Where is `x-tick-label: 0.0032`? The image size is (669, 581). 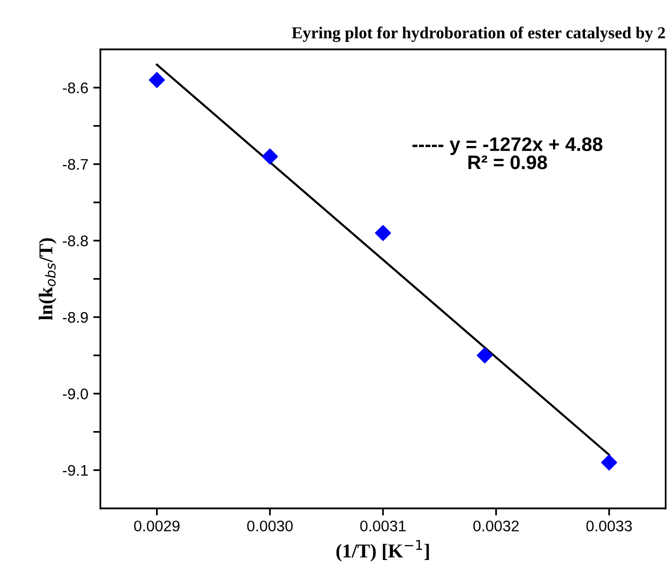 x-tick-label: 0.0032 is located at coordinates (496, 526).